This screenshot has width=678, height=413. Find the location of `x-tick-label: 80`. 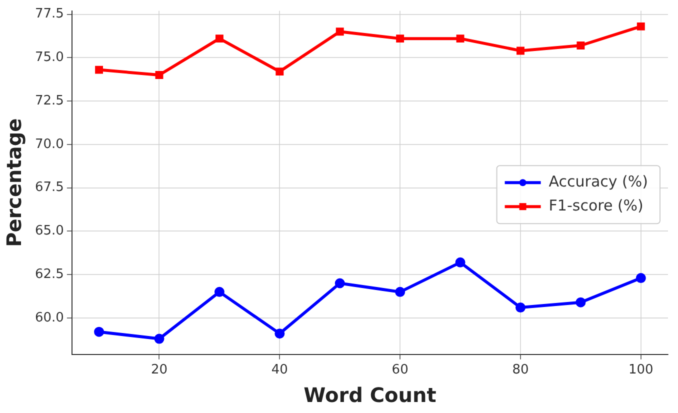

x-tick-label: 80 is located at coordinates (520, 370).